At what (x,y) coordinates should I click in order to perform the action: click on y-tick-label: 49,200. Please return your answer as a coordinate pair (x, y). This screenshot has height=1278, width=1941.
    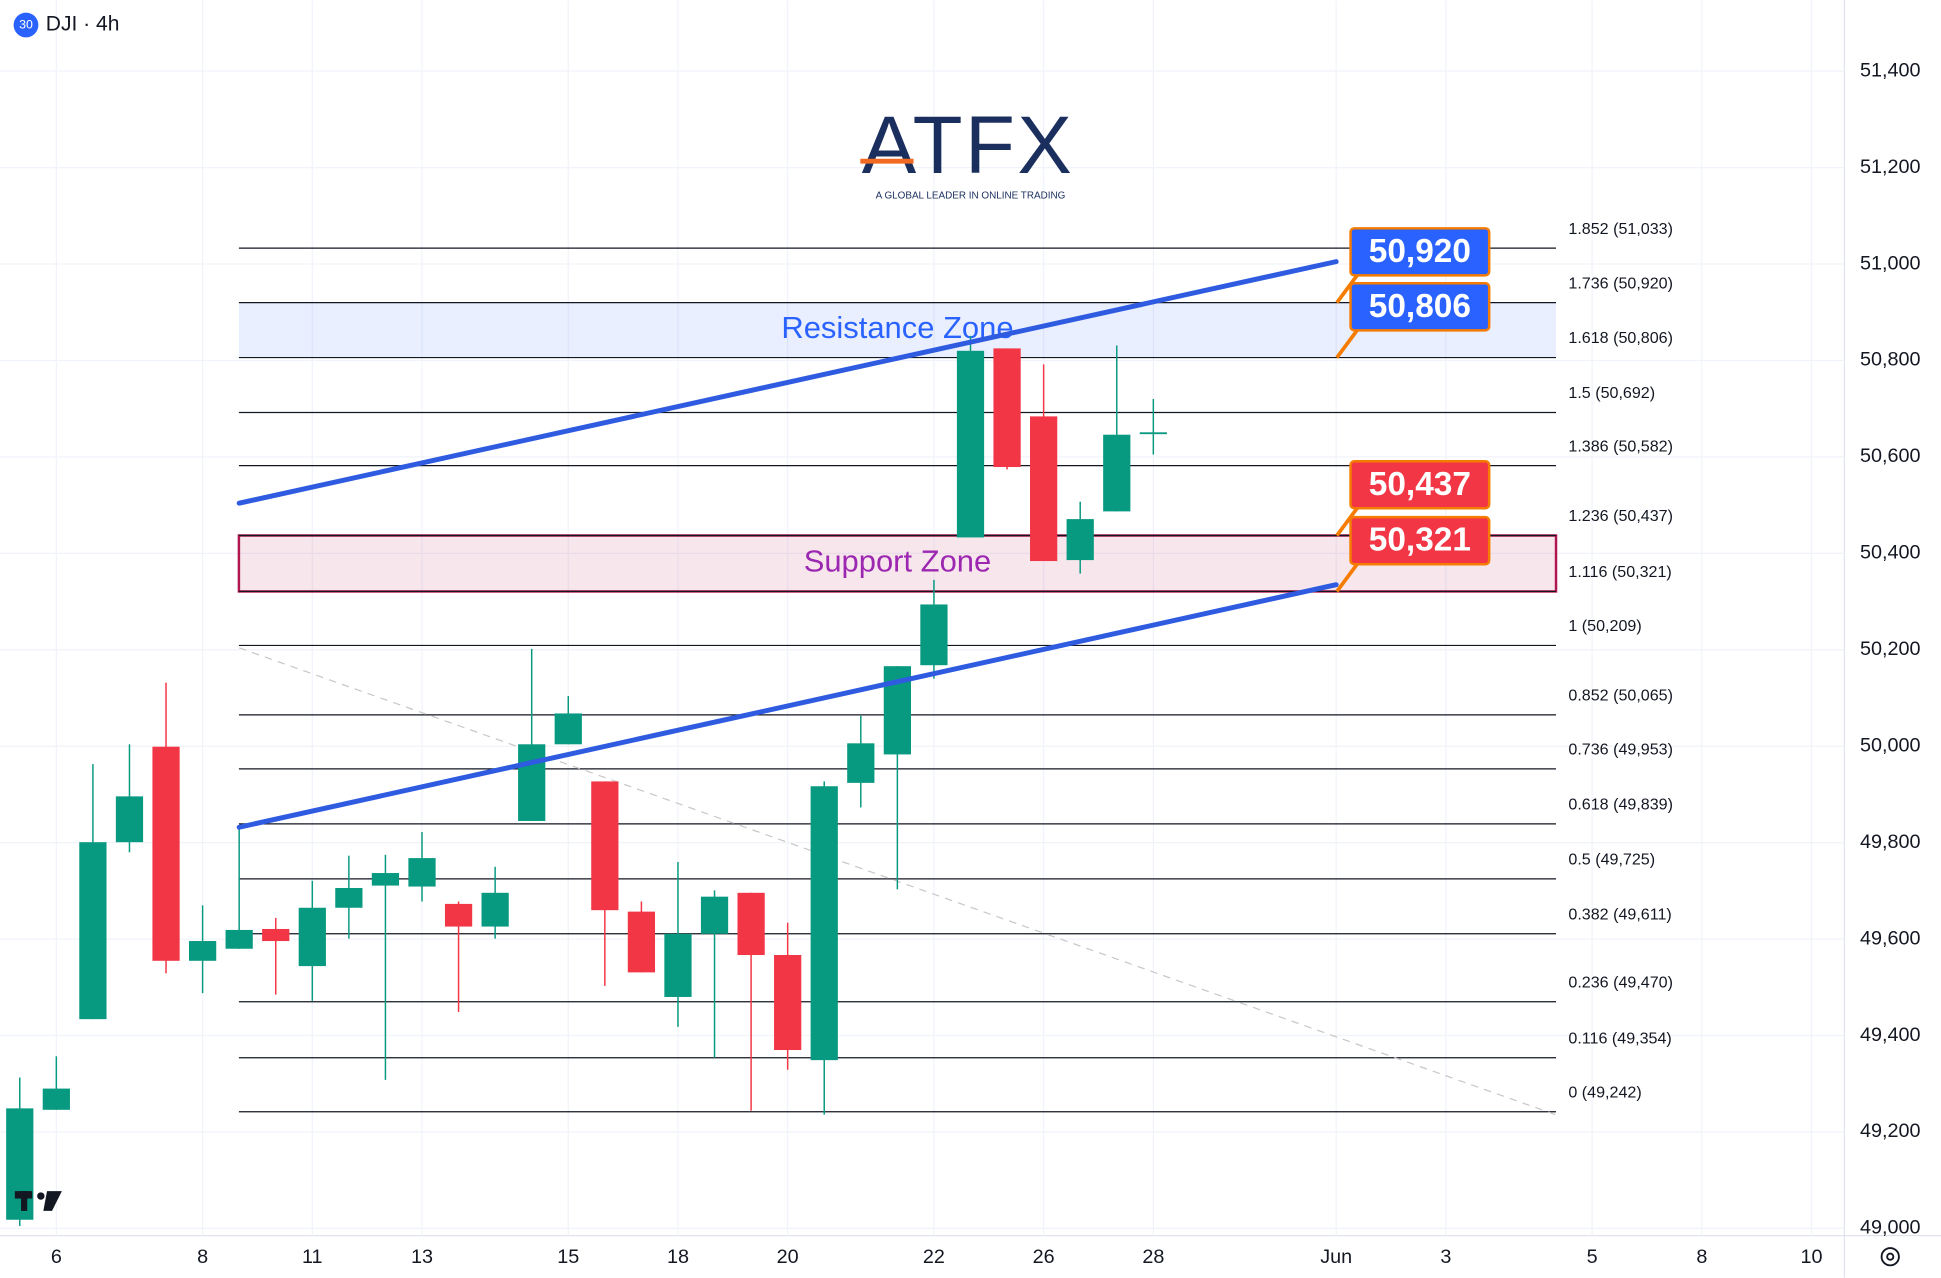
    Looking at the image, I should click on (1890, 1131).